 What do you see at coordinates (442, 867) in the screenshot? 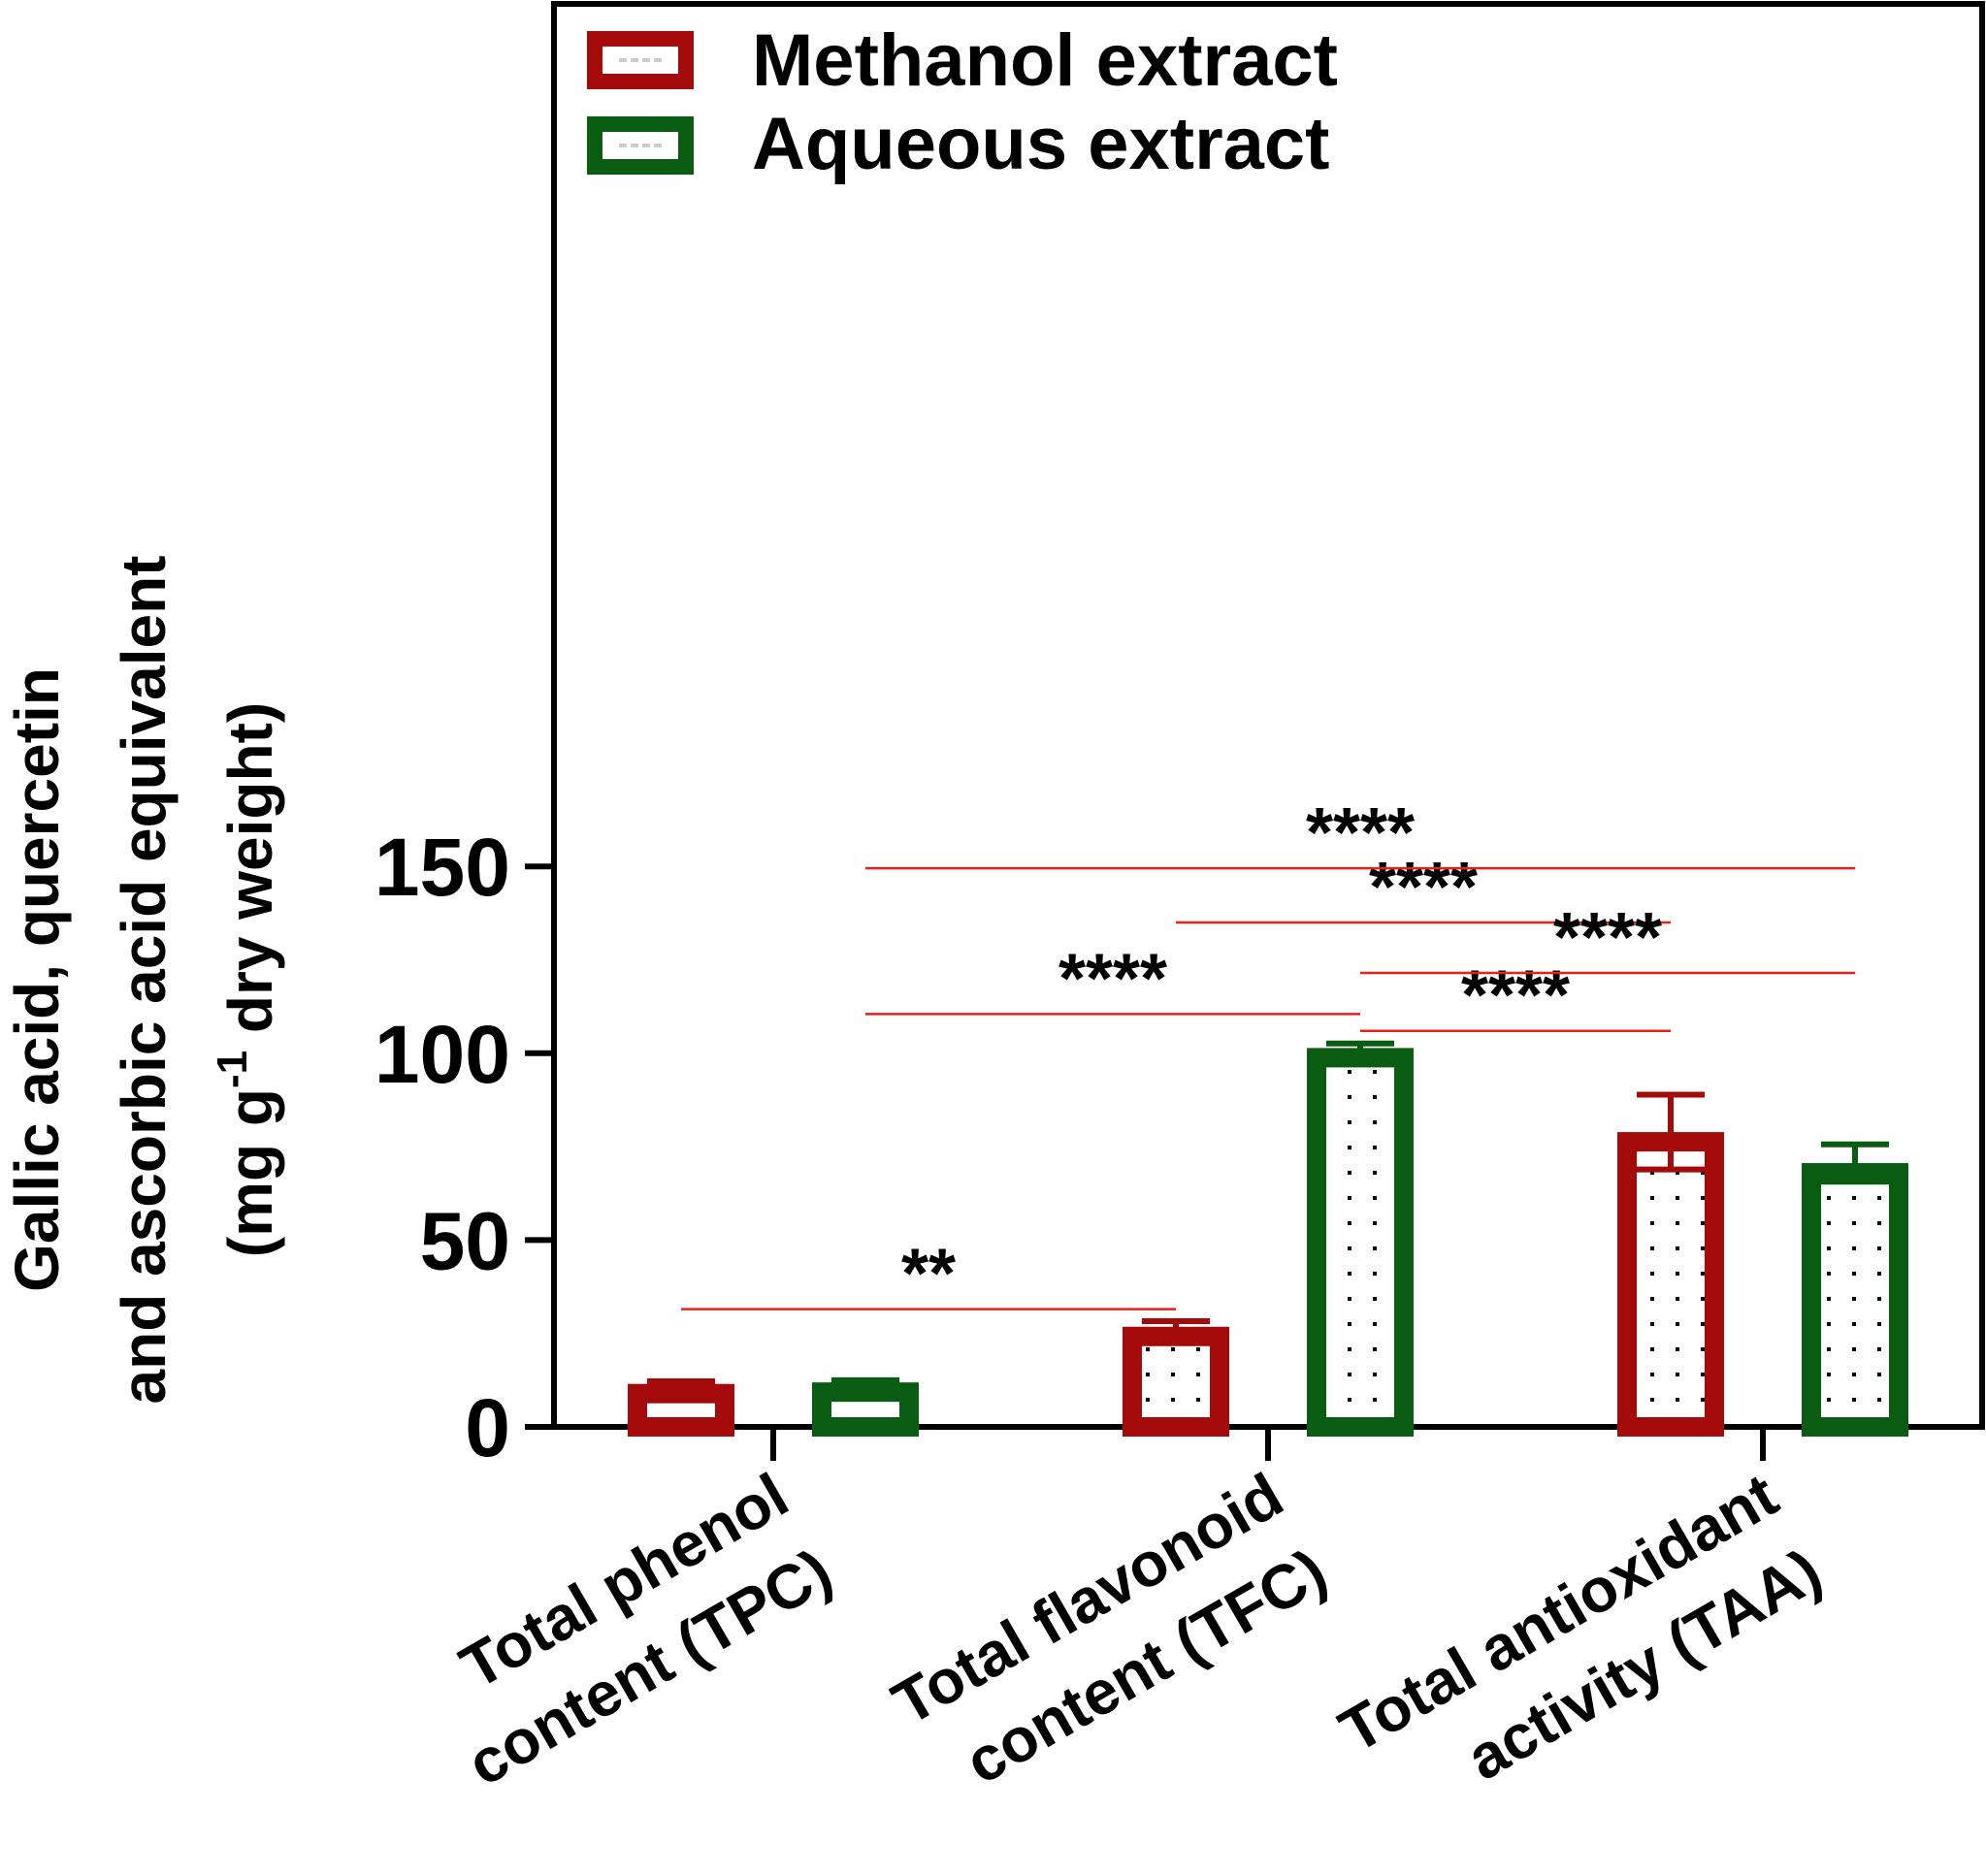
I see `y-tick-label: 150` at bounding box center [442, 867].